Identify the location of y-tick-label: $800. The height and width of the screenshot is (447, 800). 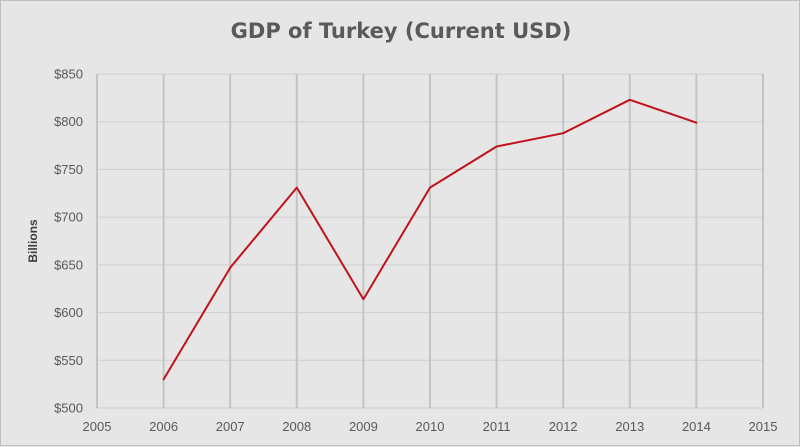
(68, 121).